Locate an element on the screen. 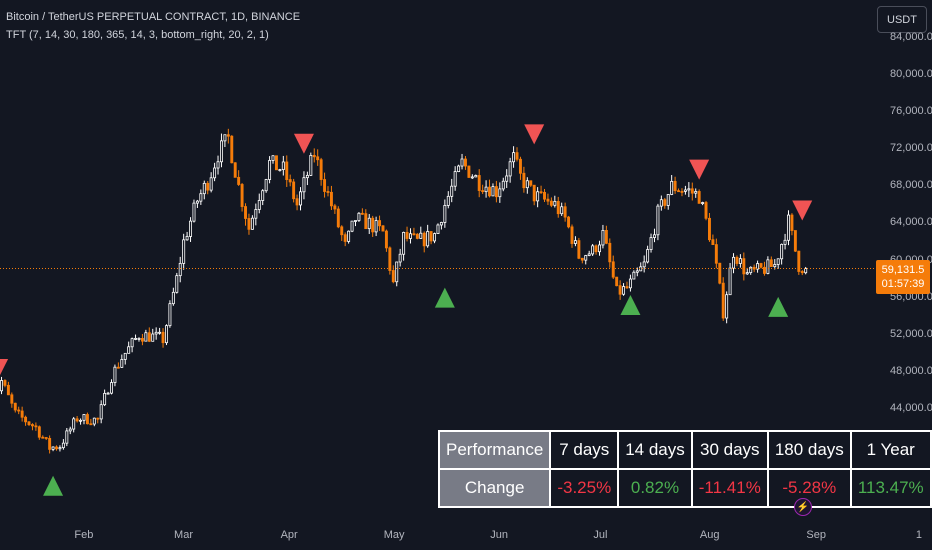  price-axis-label: 80,000.0 is located at coordinates (911, 74).